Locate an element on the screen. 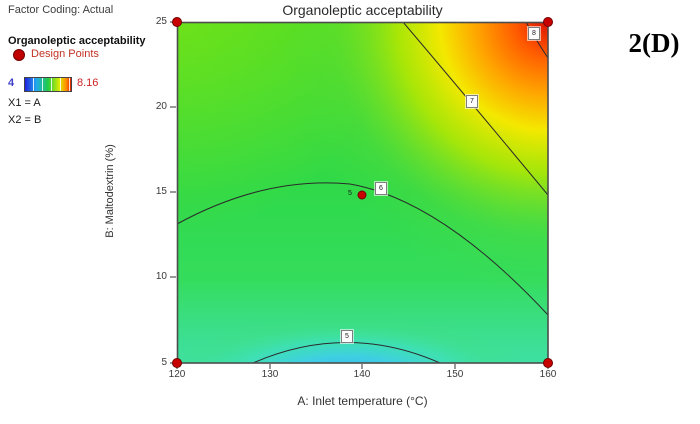  legend-response-title: Organoleptic acceptability is located at coordinates (77, 41).